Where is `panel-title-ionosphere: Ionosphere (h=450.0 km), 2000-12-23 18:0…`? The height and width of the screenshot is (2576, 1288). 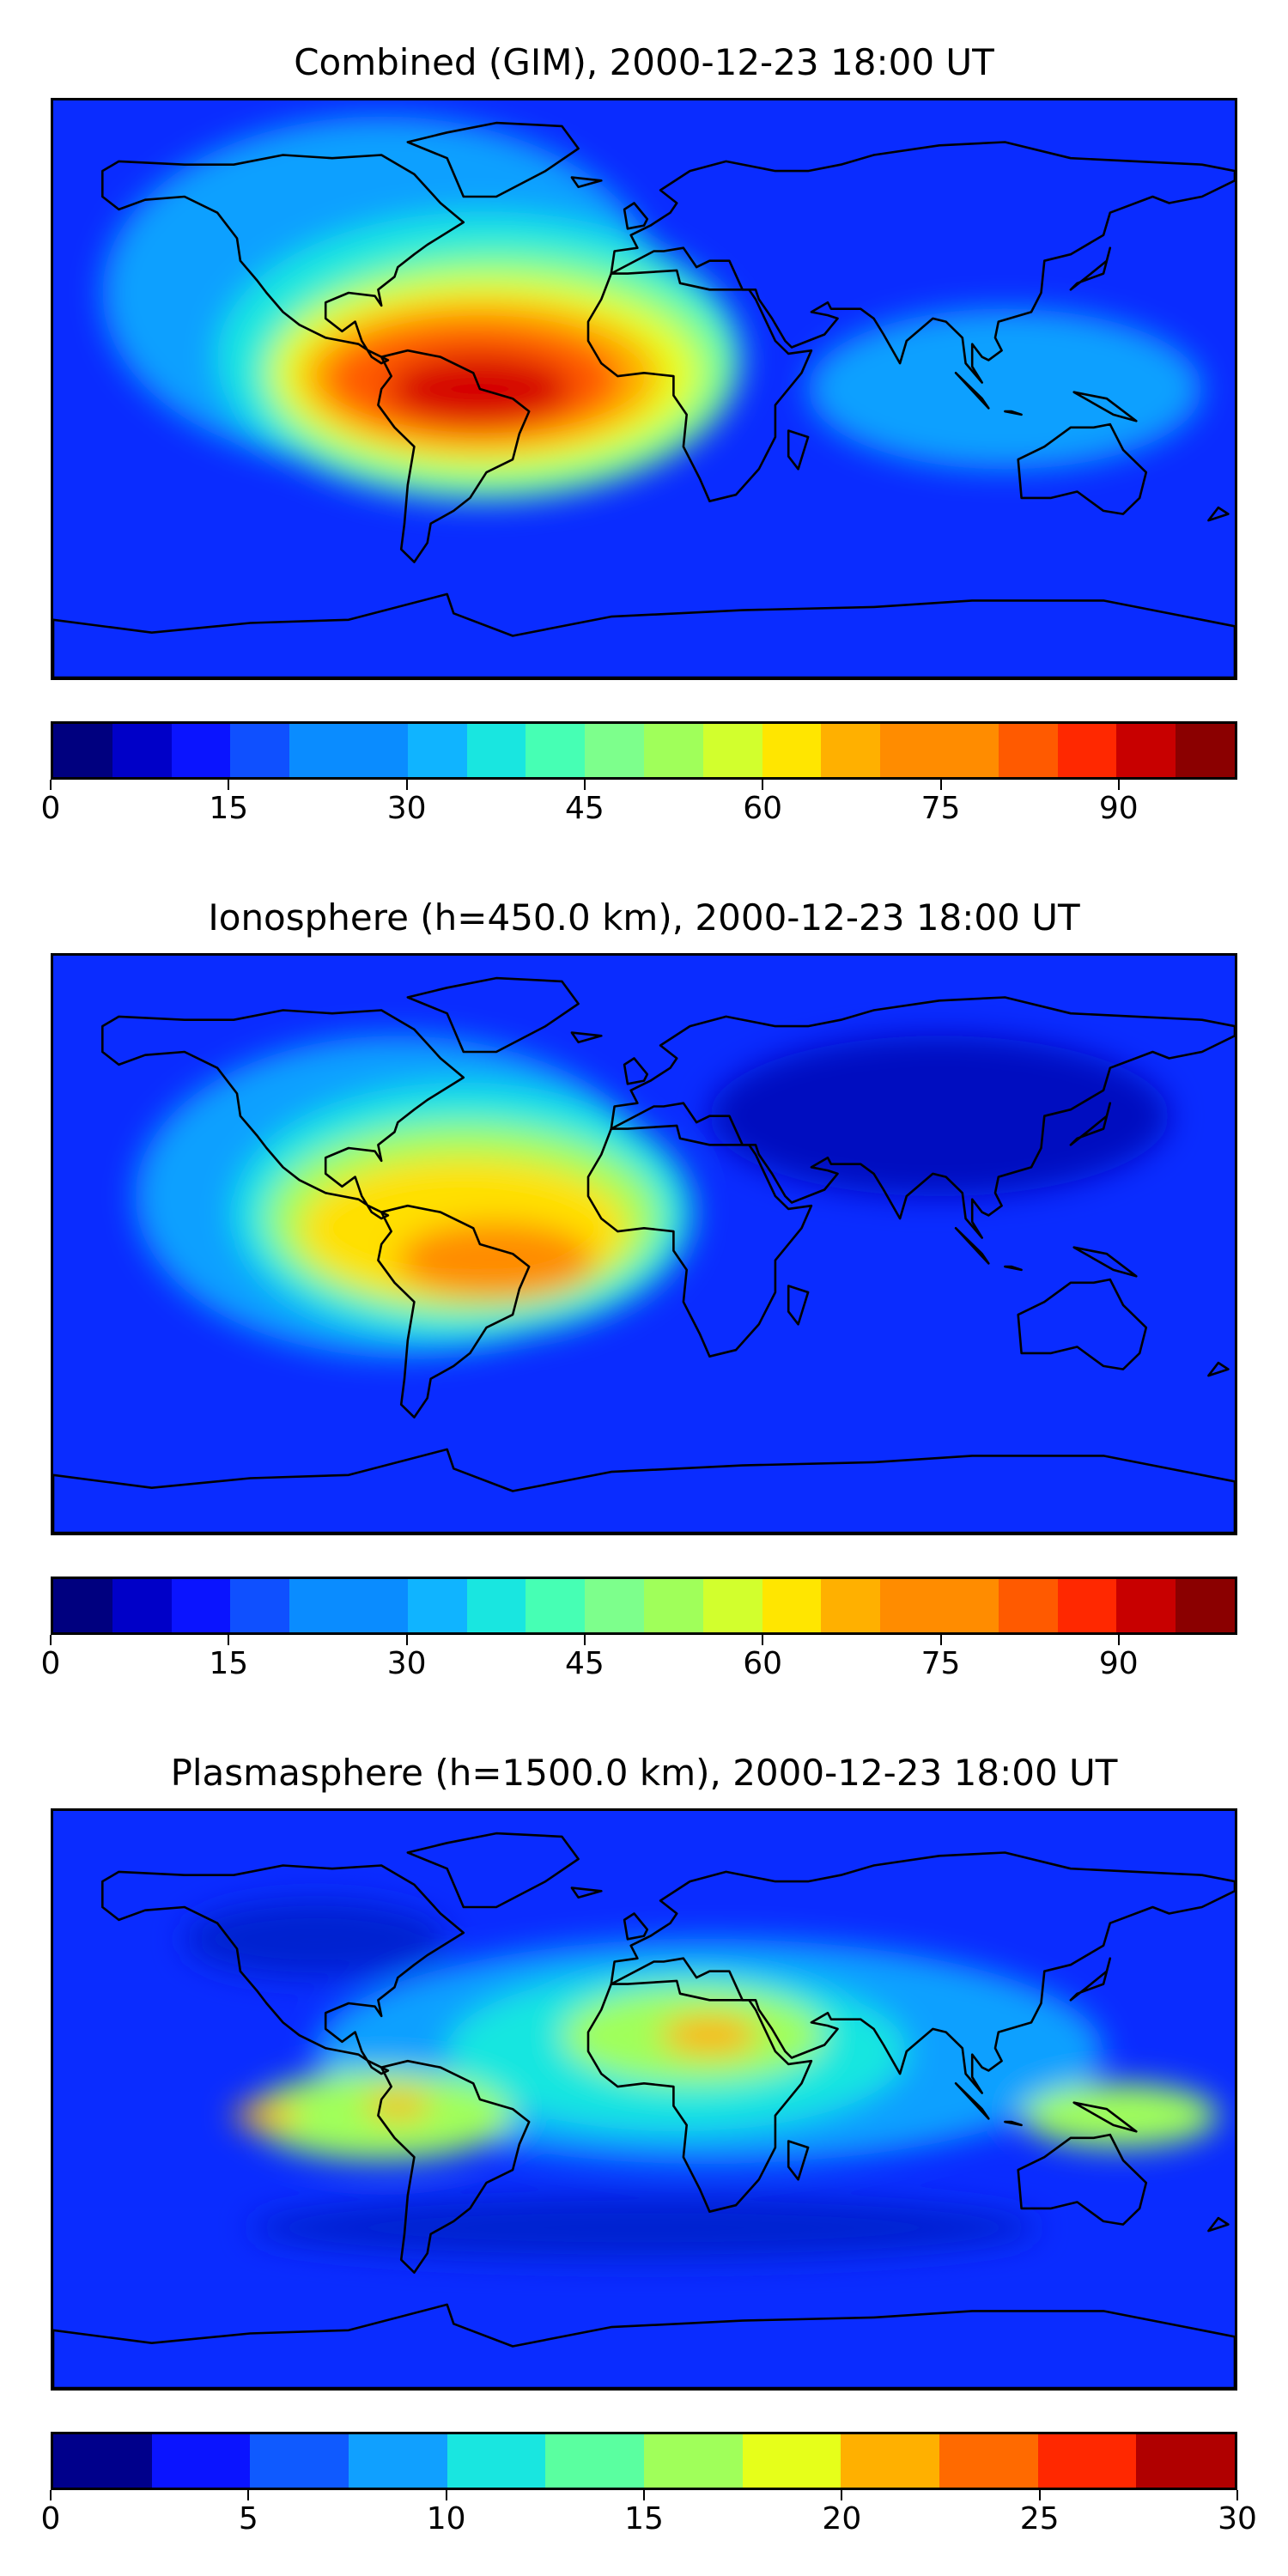
panel-title-ionosphere: Ionosphere (h=450.0 km), 2000-12-23 18:0… is located at coordinates (644, 918).